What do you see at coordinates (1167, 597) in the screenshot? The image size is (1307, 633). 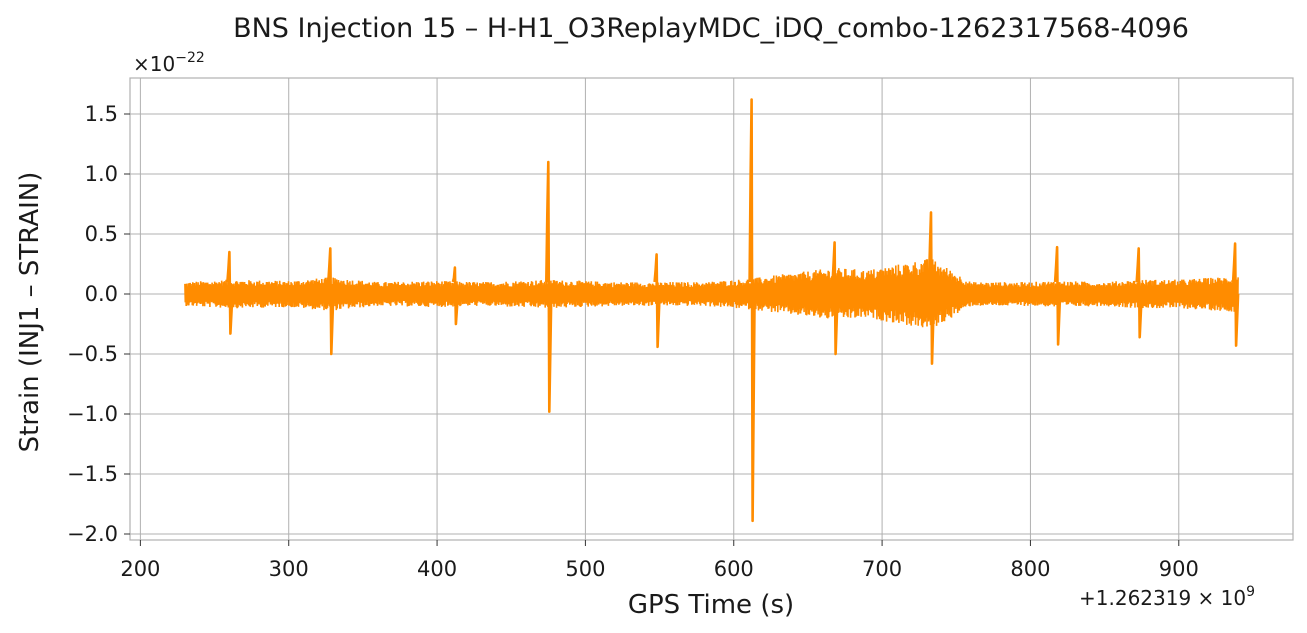 I see `x-offset-label: +1.262319 × 109` at bounding box center [1167, 597].